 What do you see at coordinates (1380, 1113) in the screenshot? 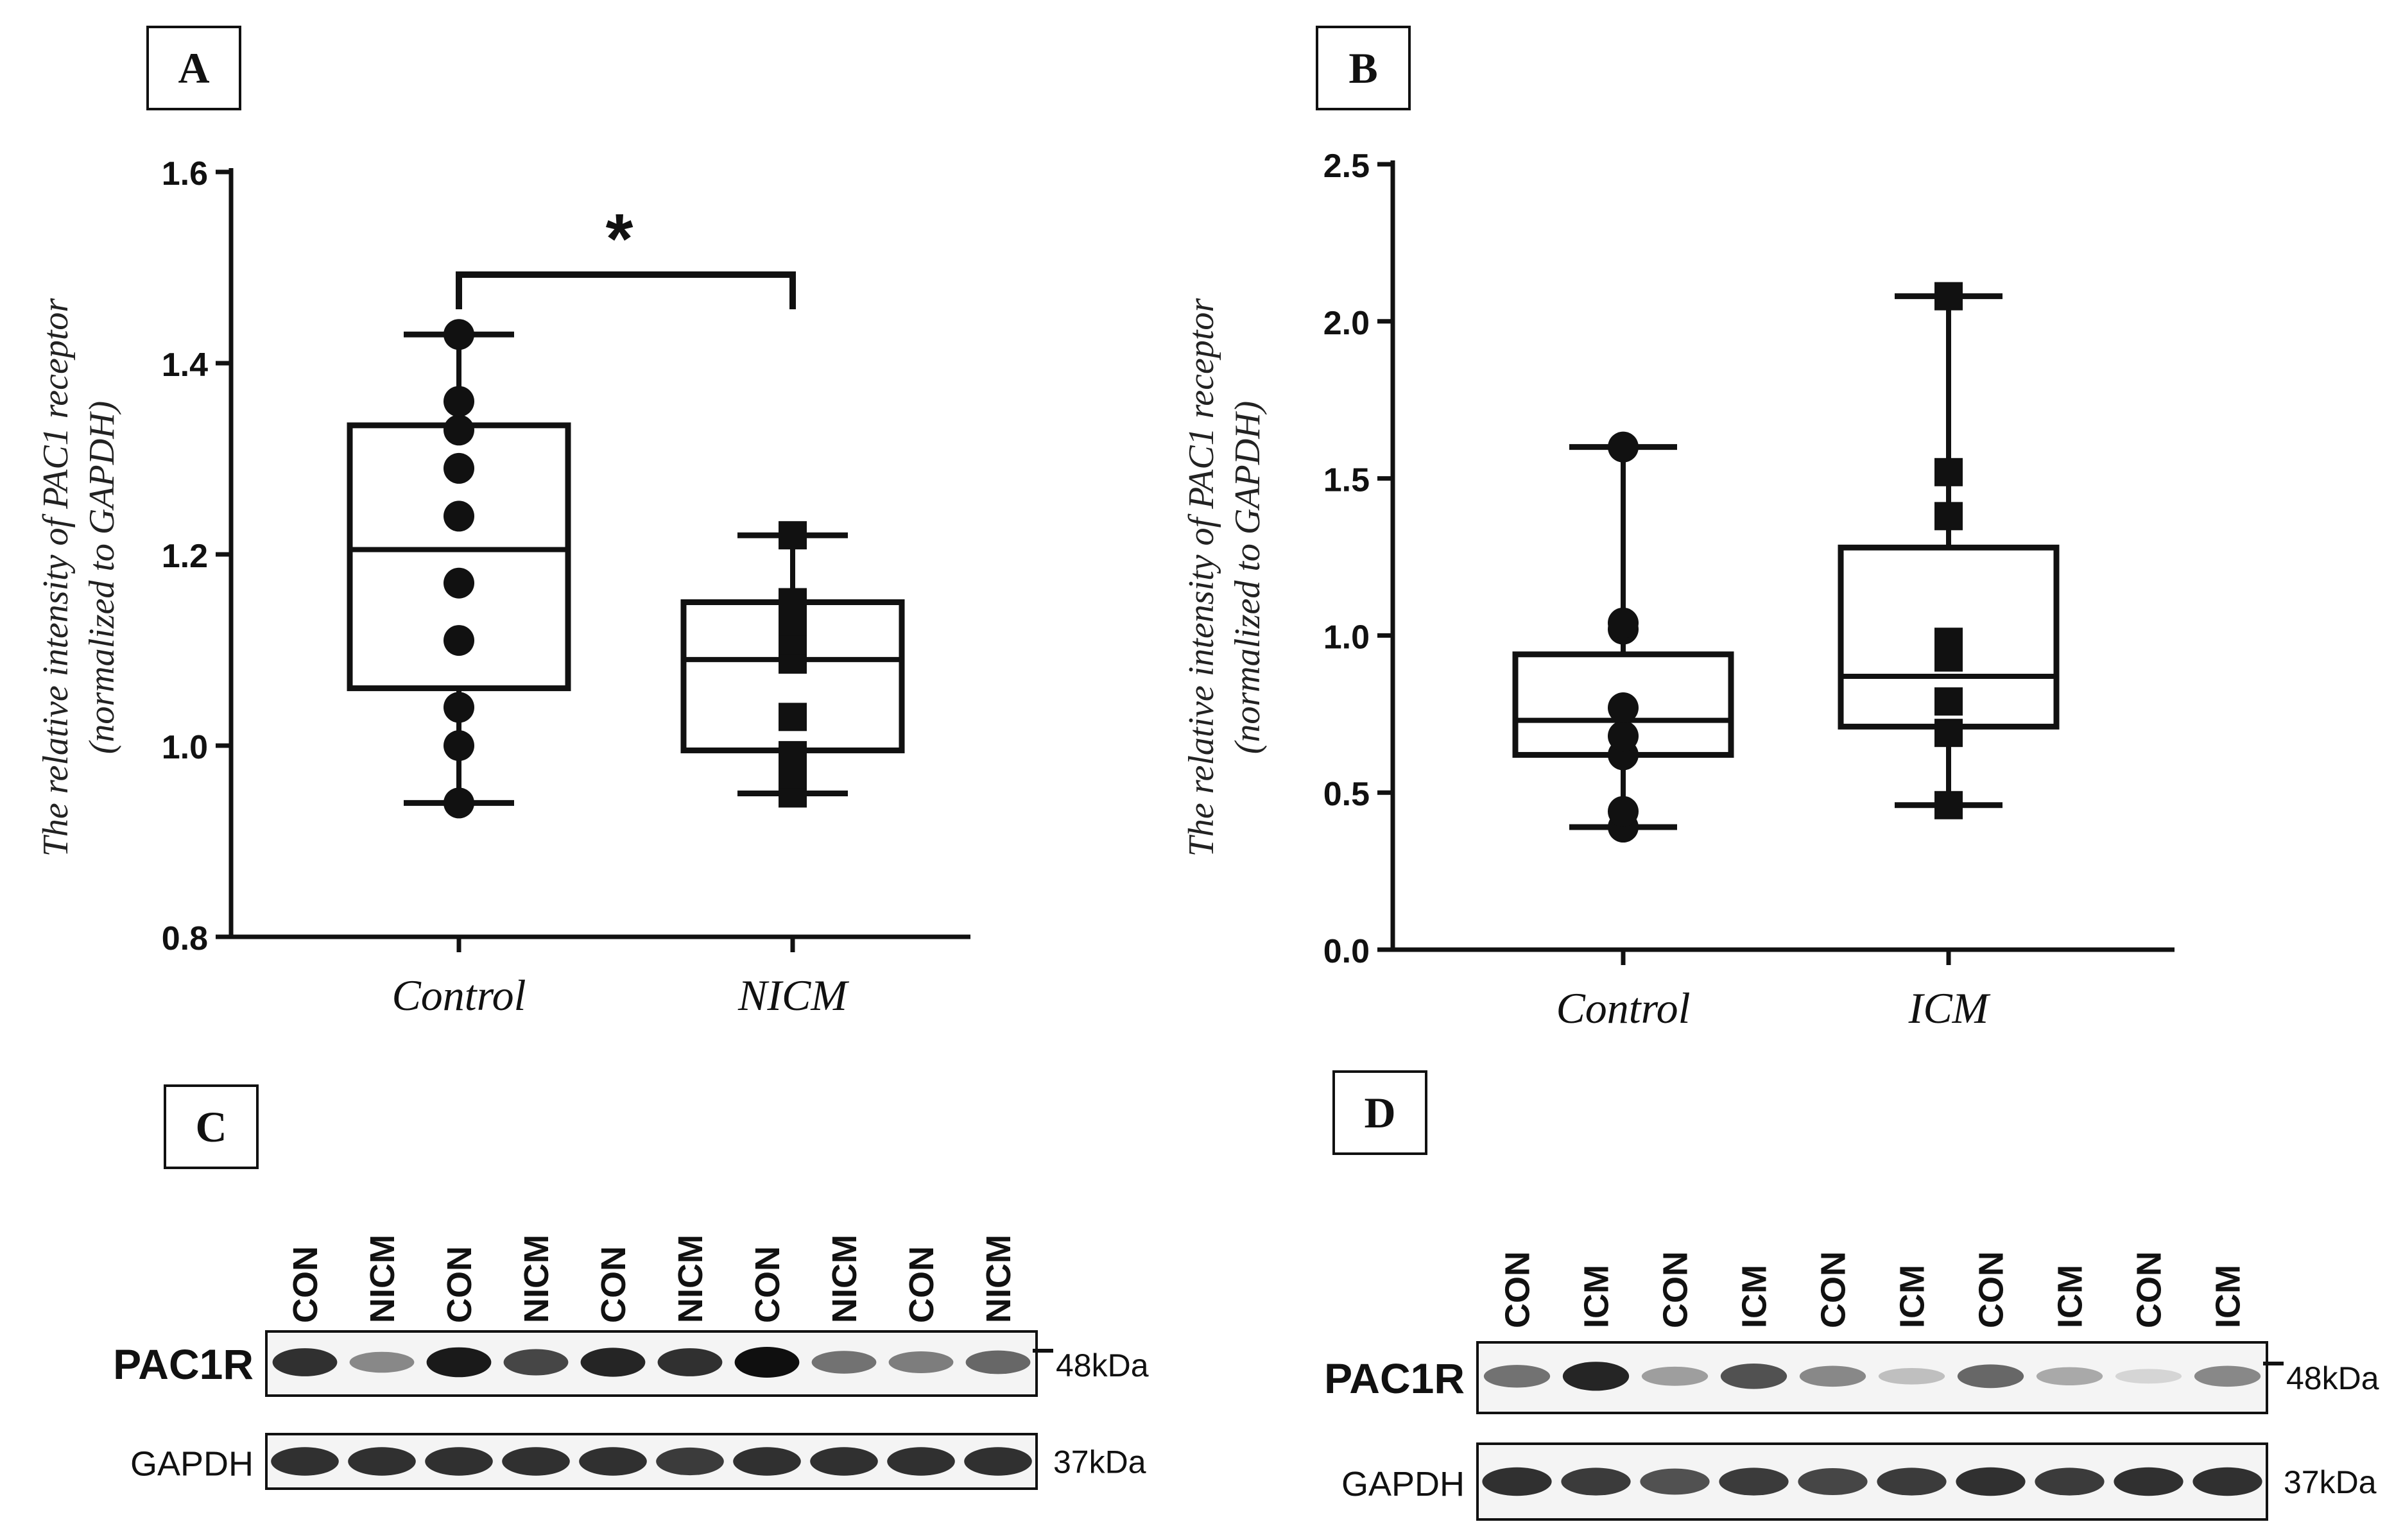
I see `panel-label-d: D` at bounding box center [1380, 1113].